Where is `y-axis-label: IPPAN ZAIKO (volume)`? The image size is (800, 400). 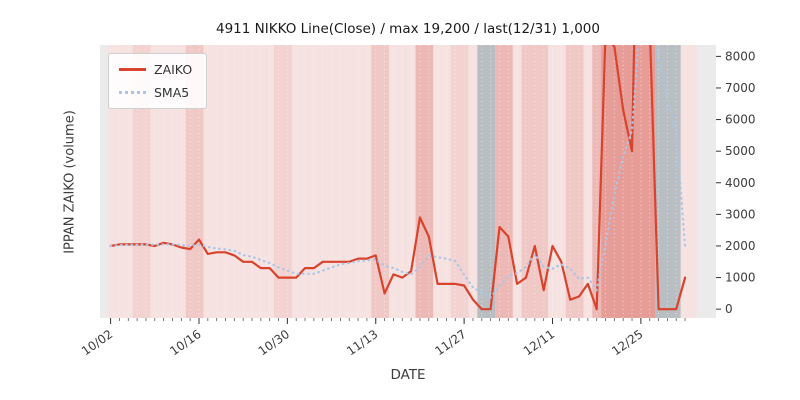 y-axis-label: IPPAN ZAIKO (volume) is located at coordinates (70, 182).